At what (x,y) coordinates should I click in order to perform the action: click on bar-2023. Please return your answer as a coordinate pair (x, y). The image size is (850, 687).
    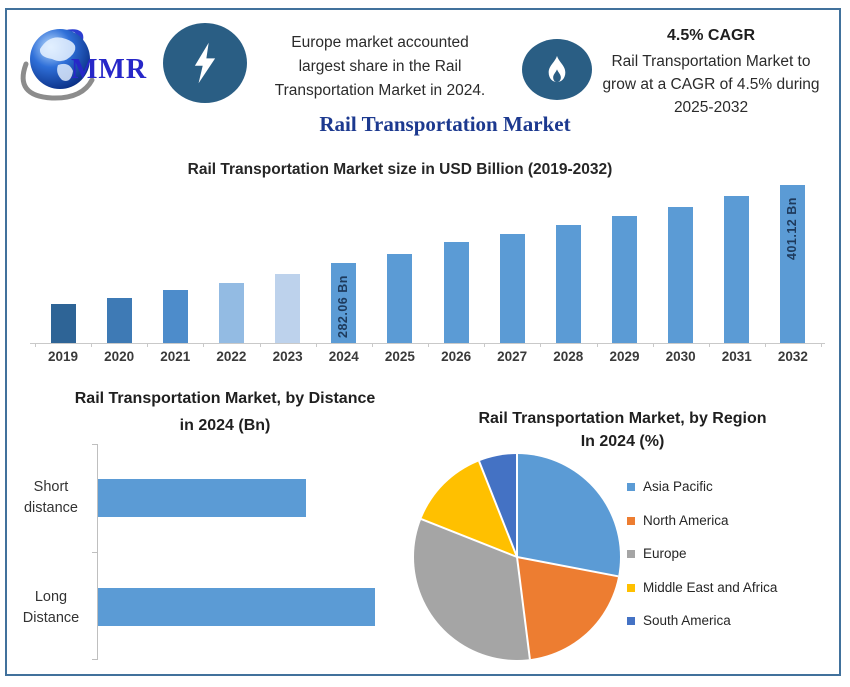
    Looking at the image, I should click on (288, 308).